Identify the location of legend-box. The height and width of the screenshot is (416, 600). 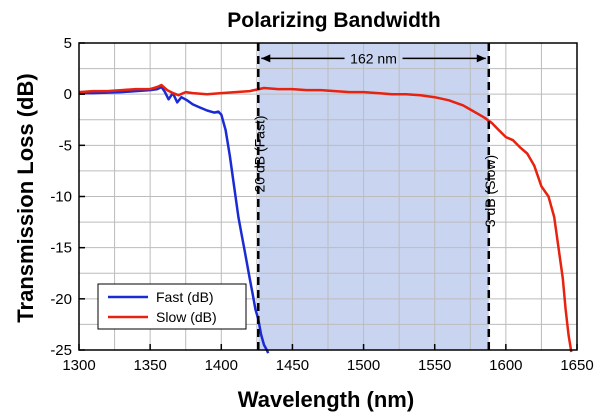
(172, 306).